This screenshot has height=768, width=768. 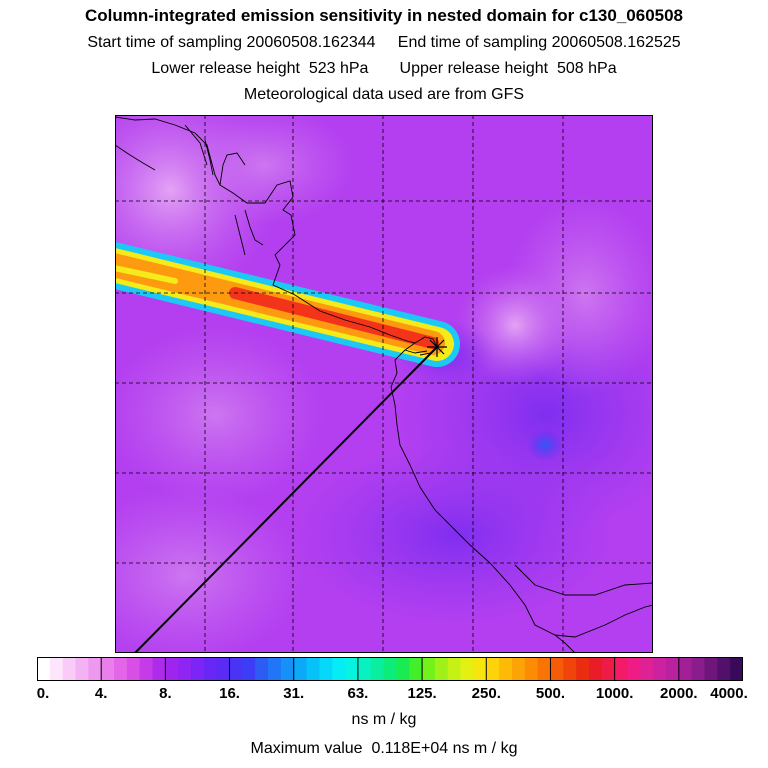 What do you see at coordinates (43, 693) in the screenshot?
I see `colorbar-tick-label: 0.` at bounding box center [43, 693].